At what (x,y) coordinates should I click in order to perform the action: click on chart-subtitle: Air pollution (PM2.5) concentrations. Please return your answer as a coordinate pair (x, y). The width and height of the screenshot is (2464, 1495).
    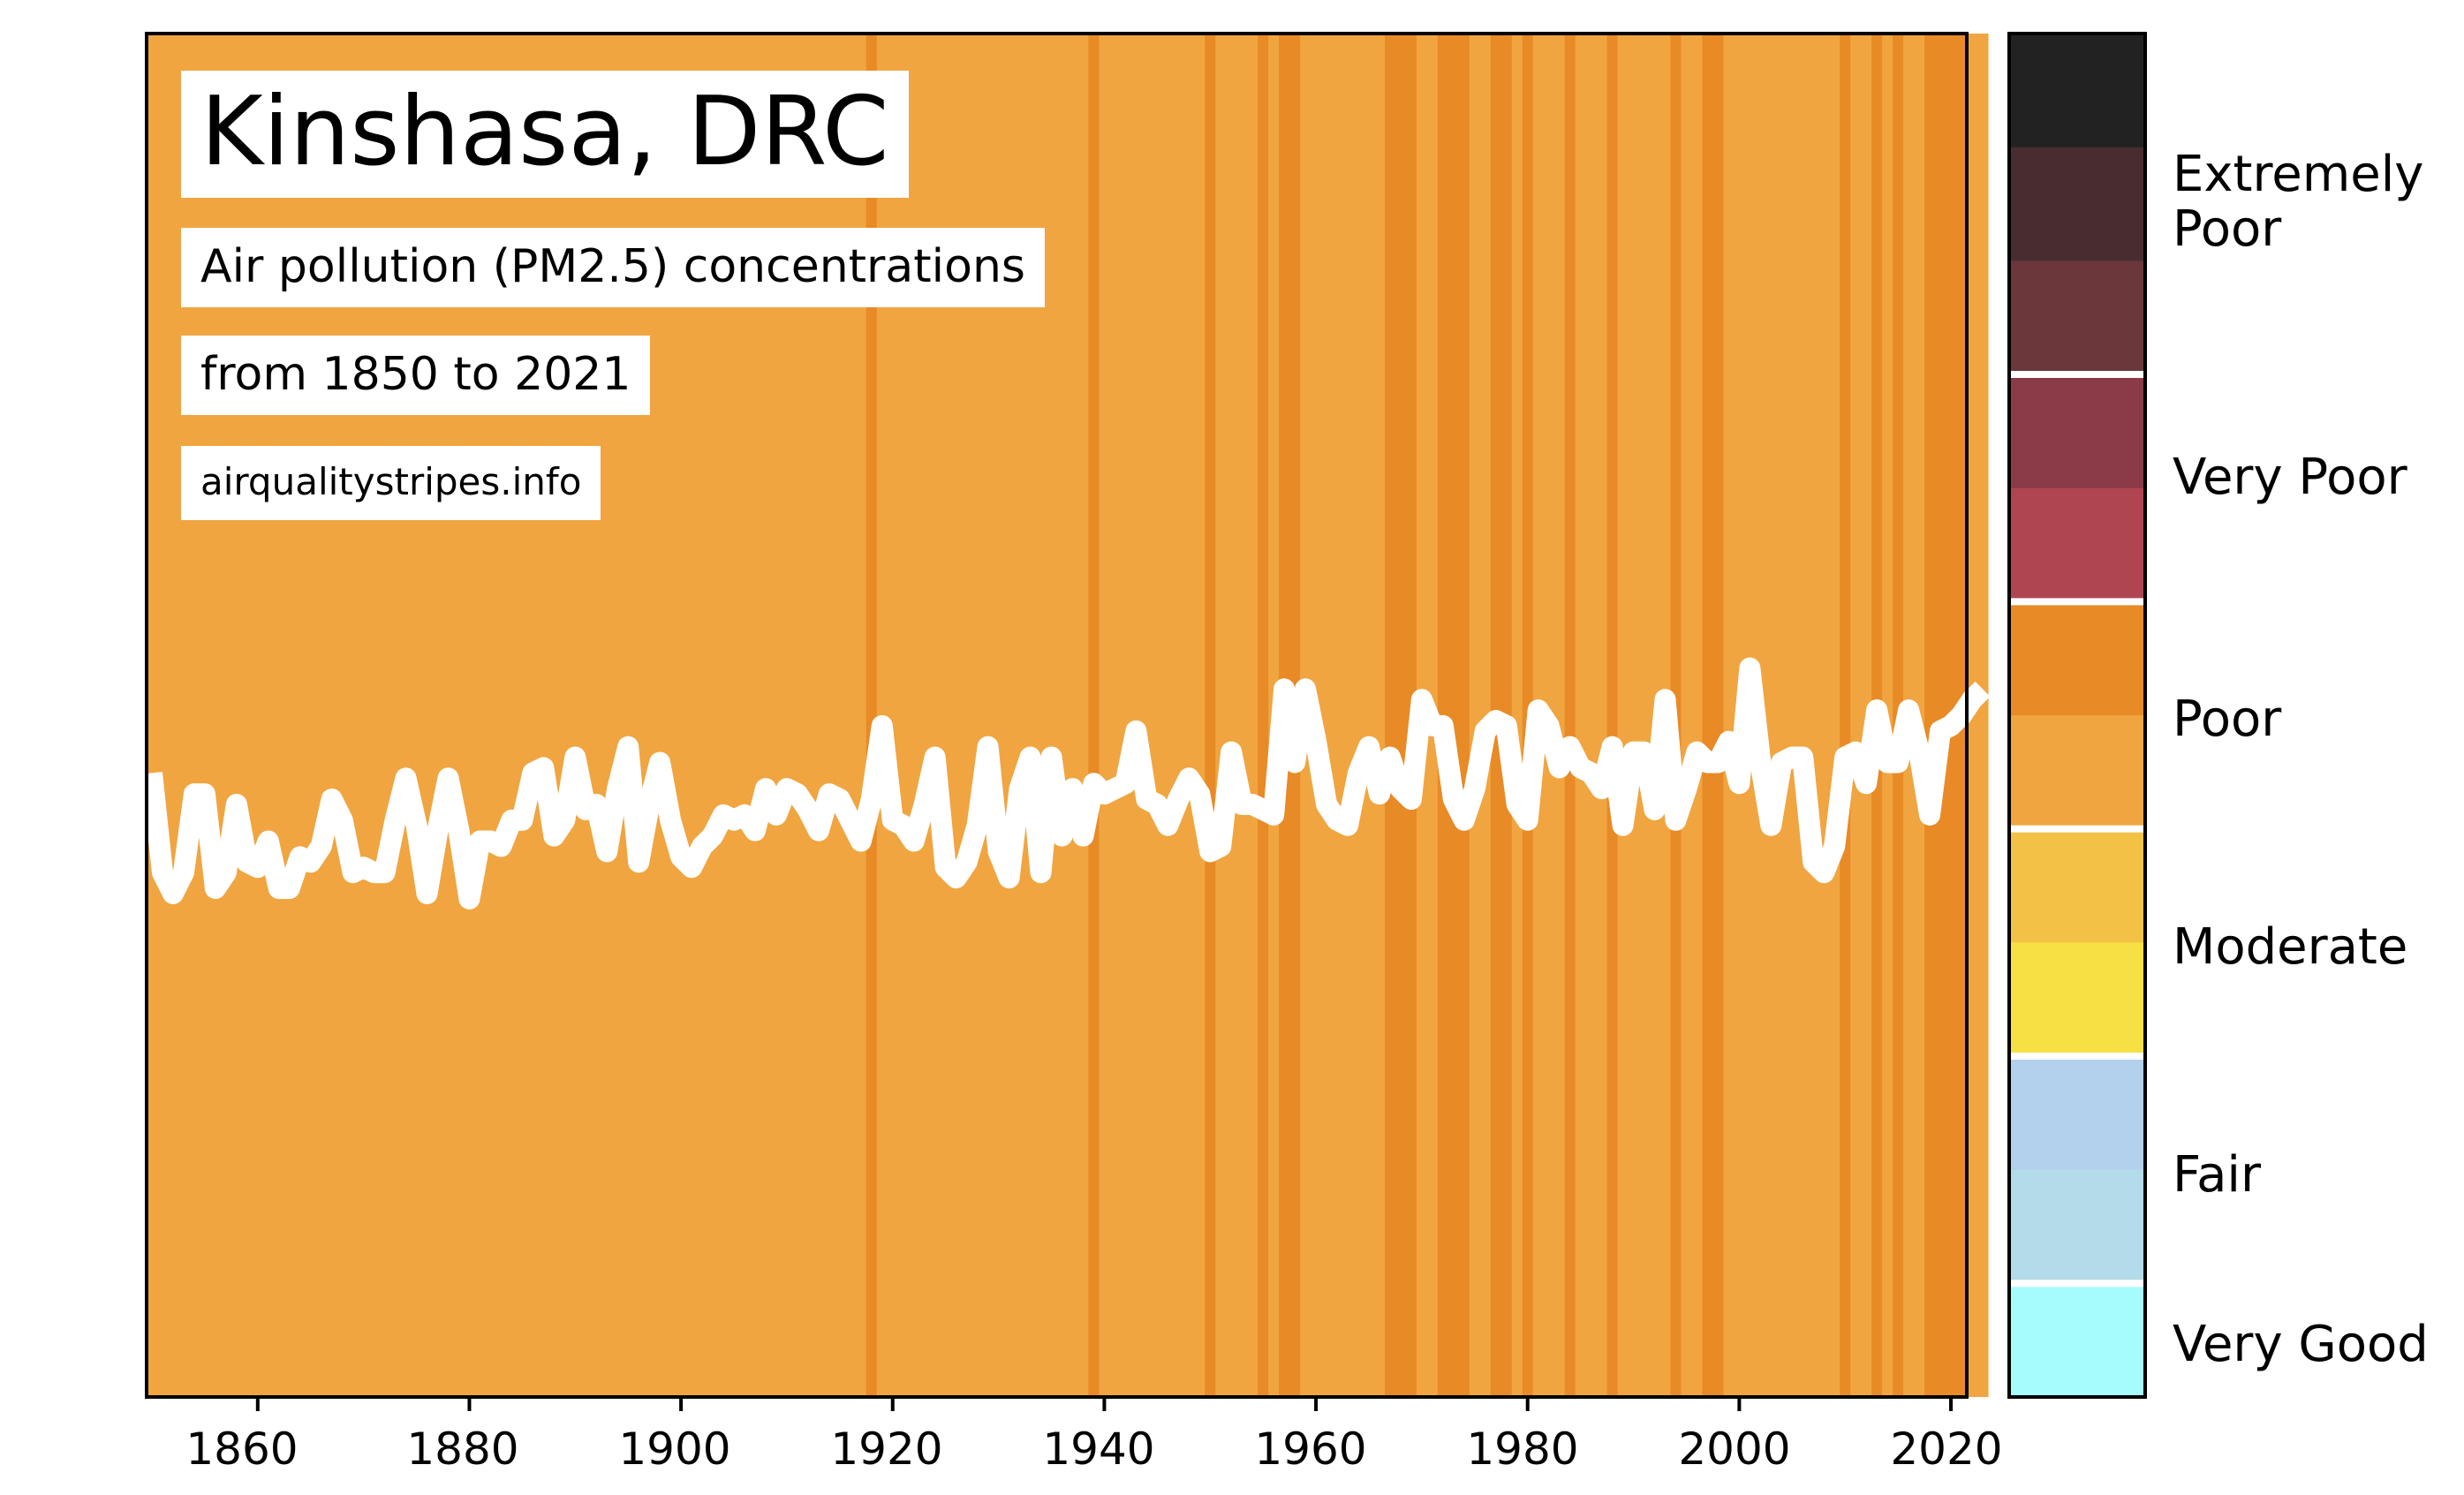
    Looking at the image, I should click on (613, 268).